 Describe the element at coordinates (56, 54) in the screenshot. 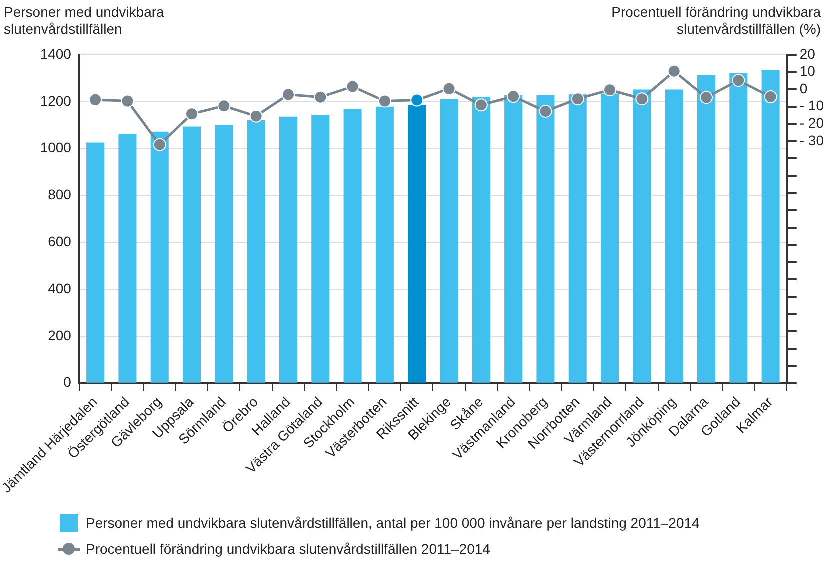

I see `y-tick-label: 1400` at that location.